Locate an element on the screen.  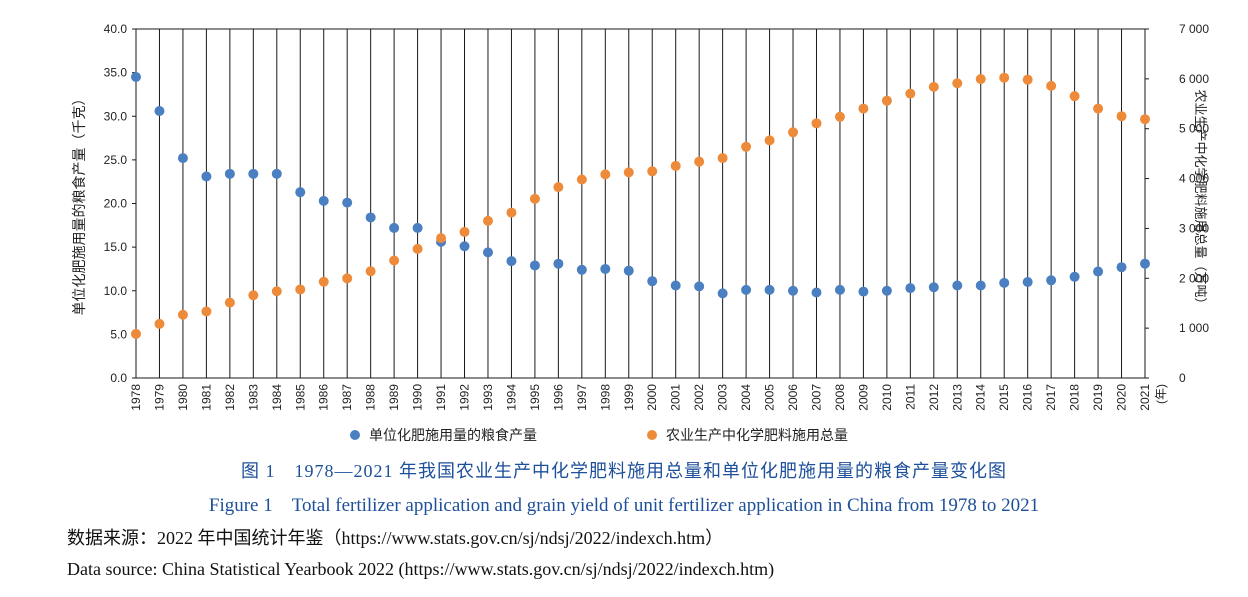
x-tick-label: 2016 is located at coordinates (1028, 397).